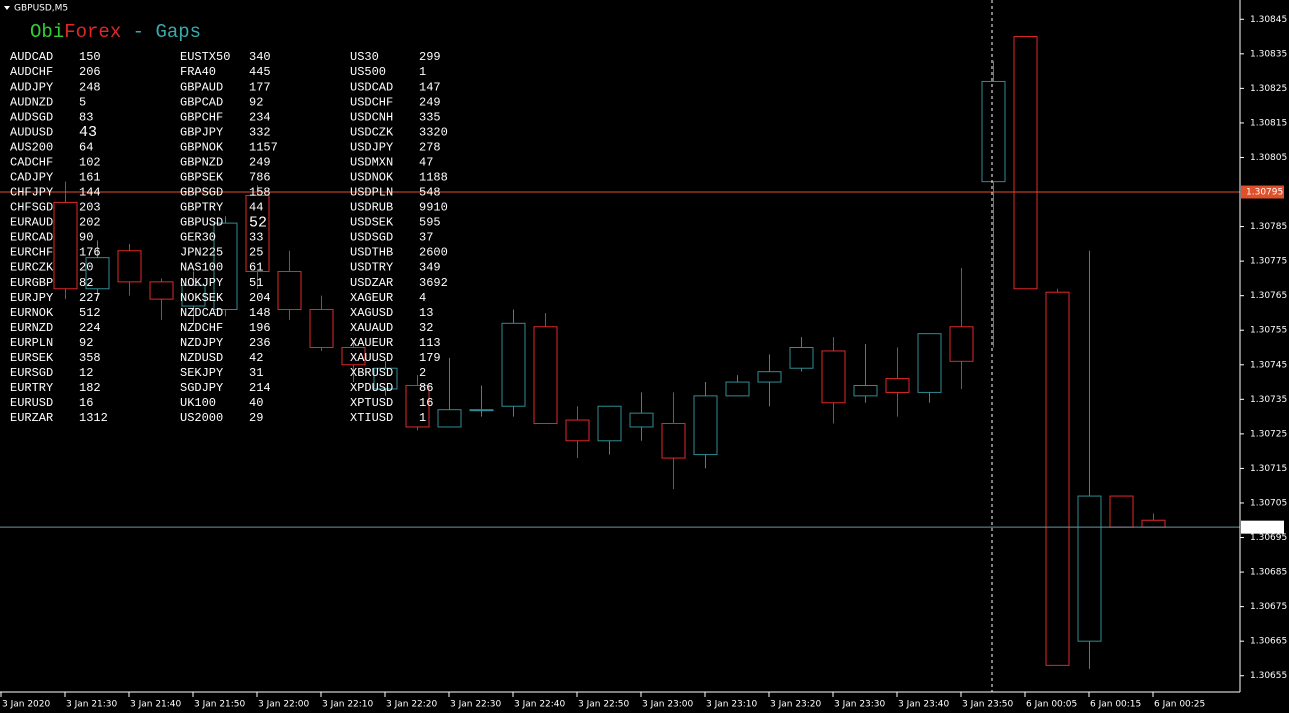 The width and height of the screenshot is (1289, 713). Describe the element at coordinates (1268, 365) in the screenshot. I see `y-tick-label: 1.30745` at that location.